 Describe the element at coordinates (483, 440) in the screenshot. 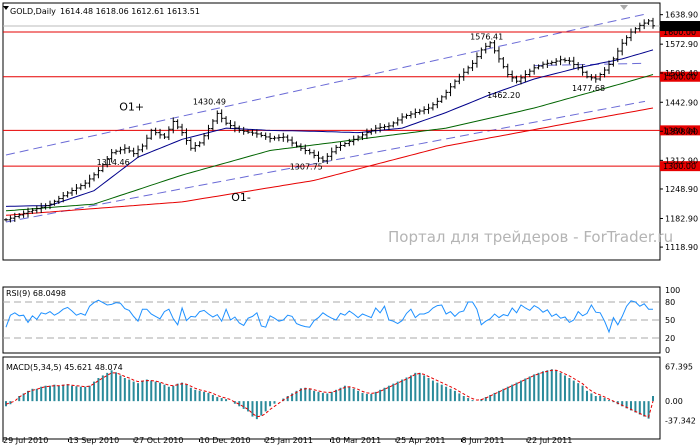

I see `x-tick-label: 8 Jun 2011` at that location.